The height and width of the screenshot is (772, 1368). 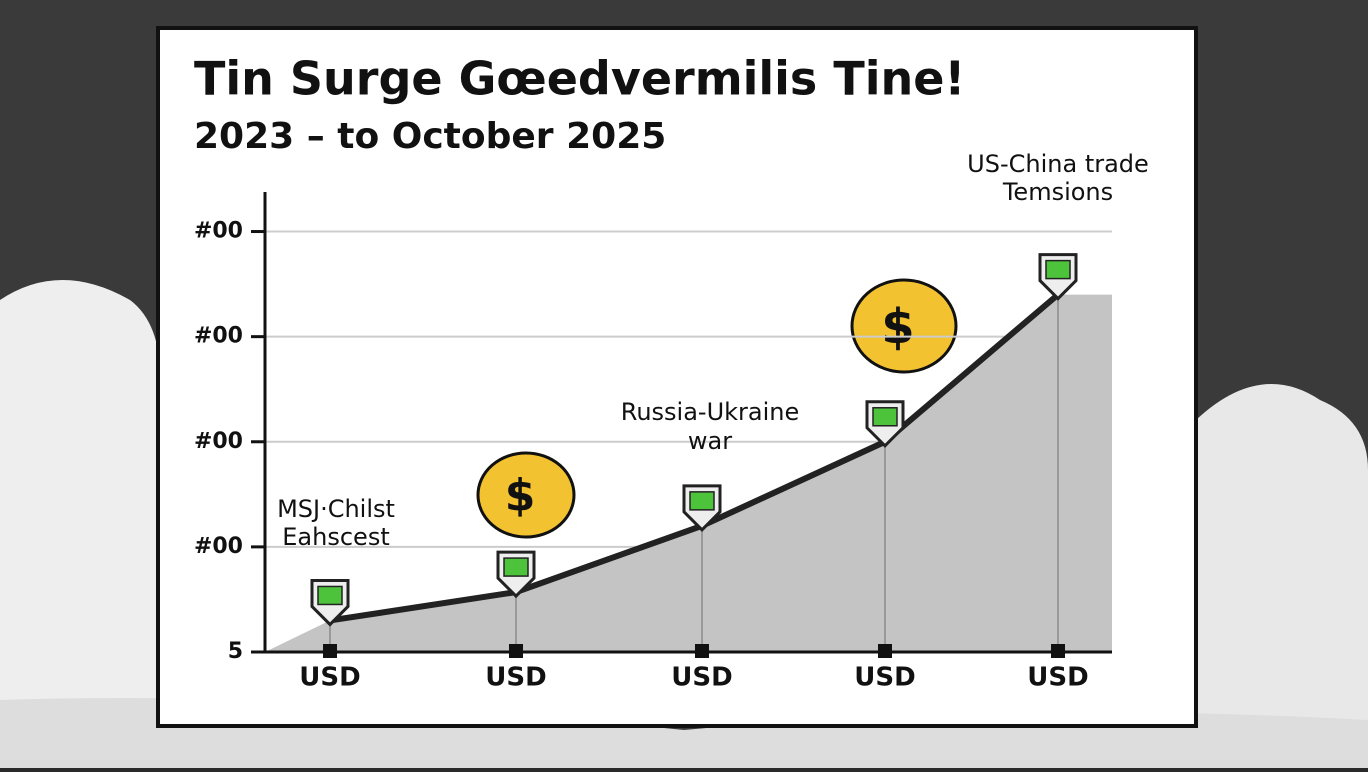 What do you see at coordinates (235, 651) in the screenshot?
I see `y-tick-label: 5` at bounding box center [235, 651].